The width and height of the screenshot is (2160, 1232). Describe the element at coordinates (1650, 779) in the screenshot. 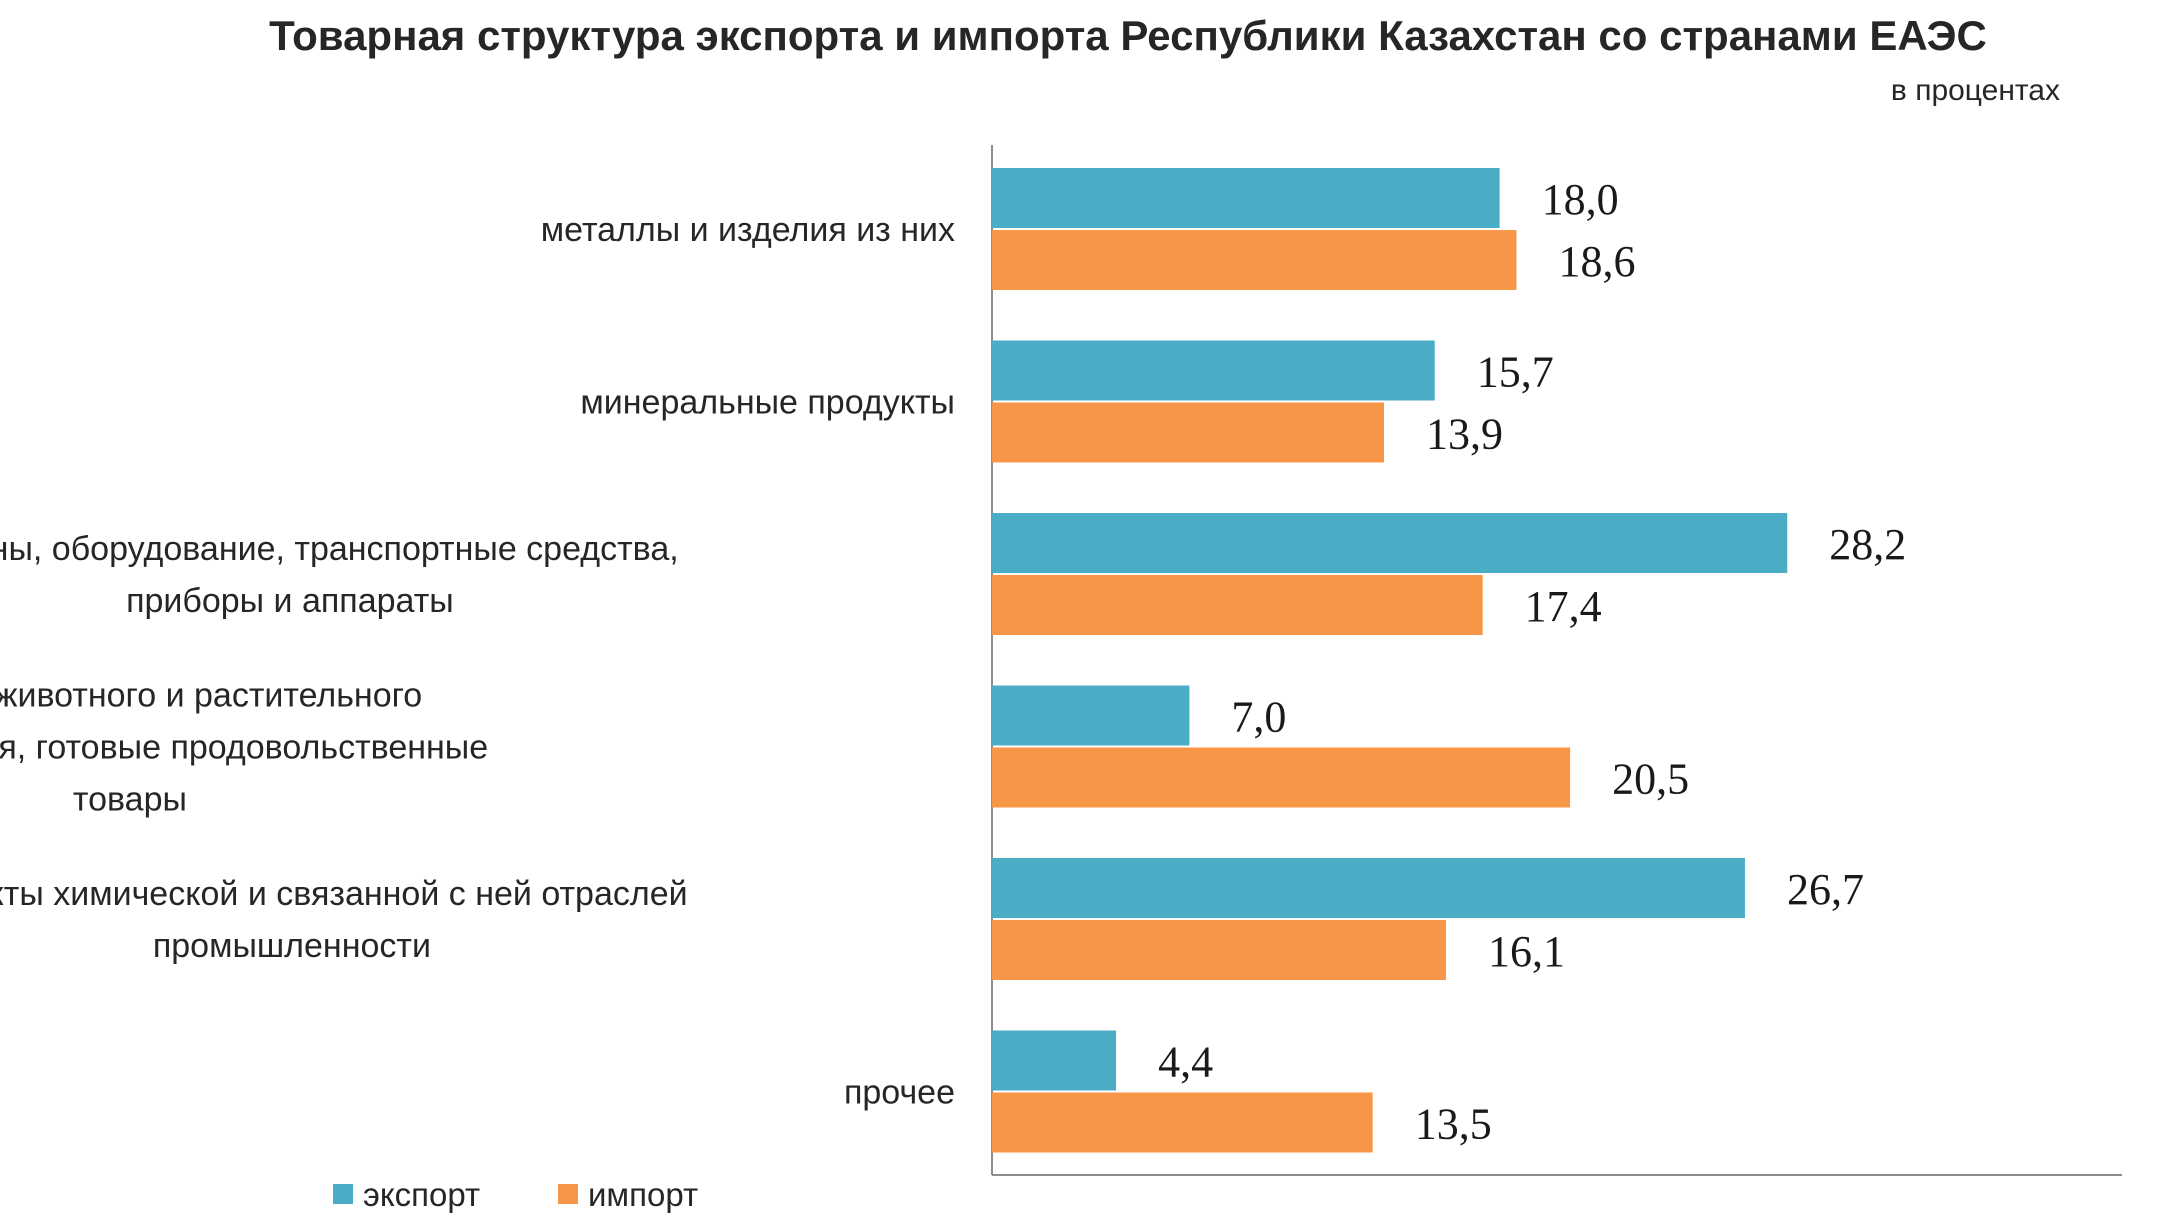

I see `import-value-label: 20,5` at that location.